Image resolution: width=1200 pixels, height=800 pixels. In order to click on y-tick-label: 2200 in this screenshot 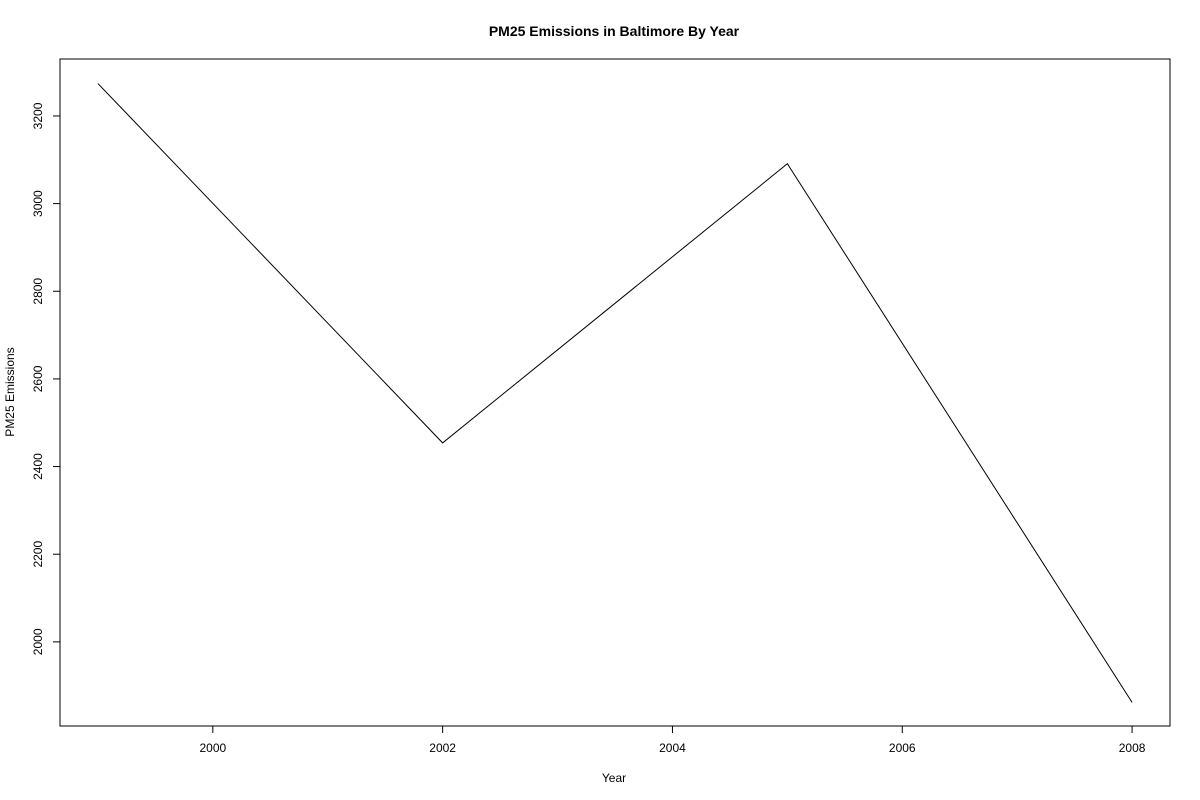, I will do `click(38, 554)`.